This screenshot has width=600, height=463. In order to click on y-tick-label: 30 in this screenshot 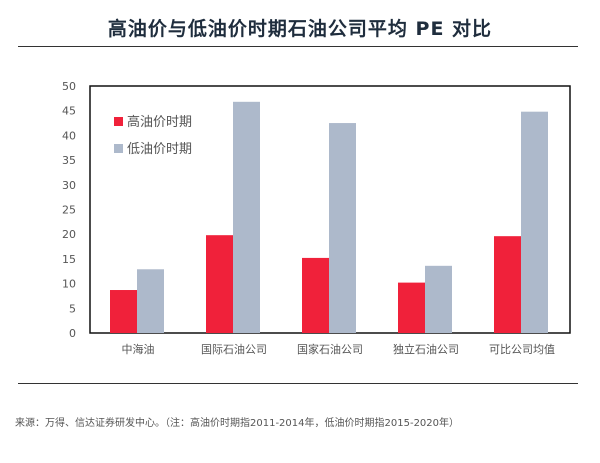, I will do `click(69, 185)`.